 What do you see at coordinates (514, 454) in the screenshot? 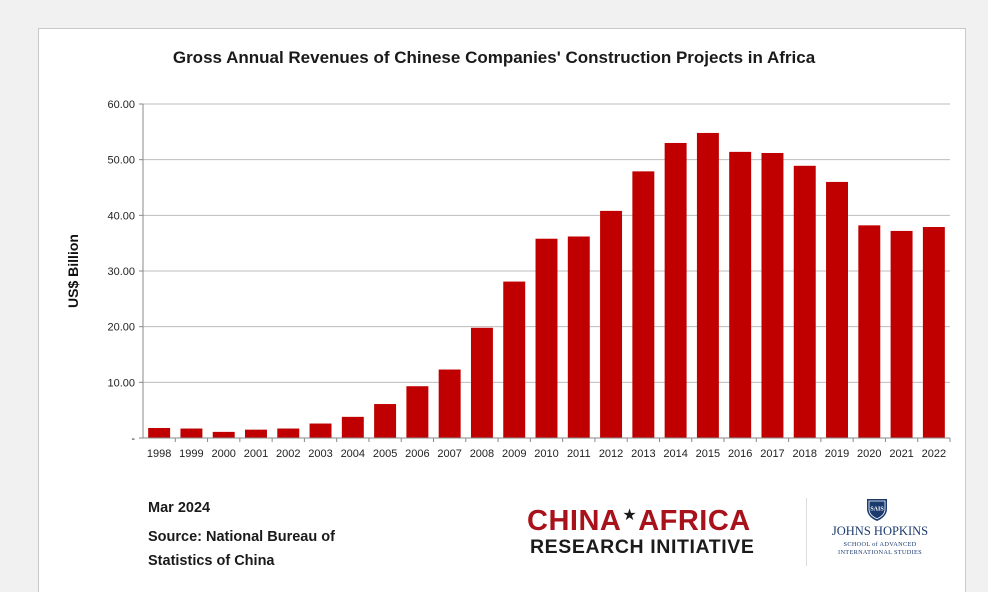
I see `x-tick-label: 2009` at bounding box center [514, 454].